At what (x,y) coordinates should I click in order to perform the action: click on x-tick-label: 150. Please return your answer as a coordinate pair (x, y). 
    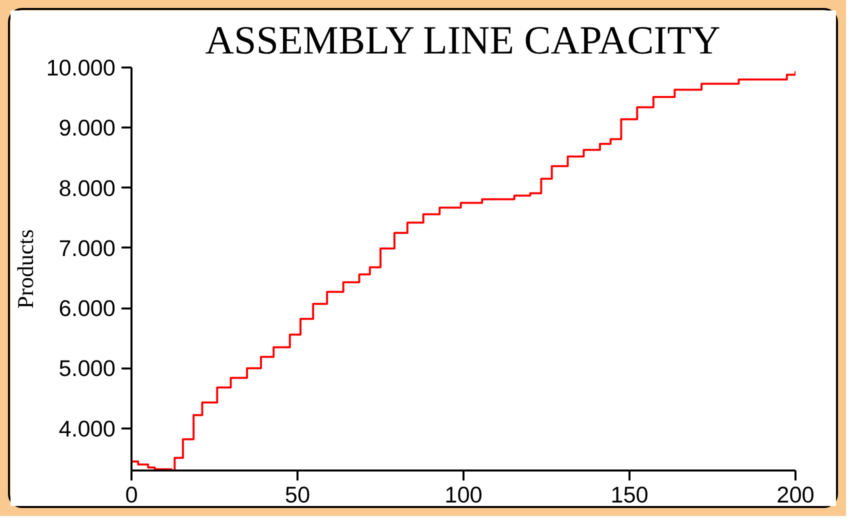
    Looking at the image, I should click on (629, 495).